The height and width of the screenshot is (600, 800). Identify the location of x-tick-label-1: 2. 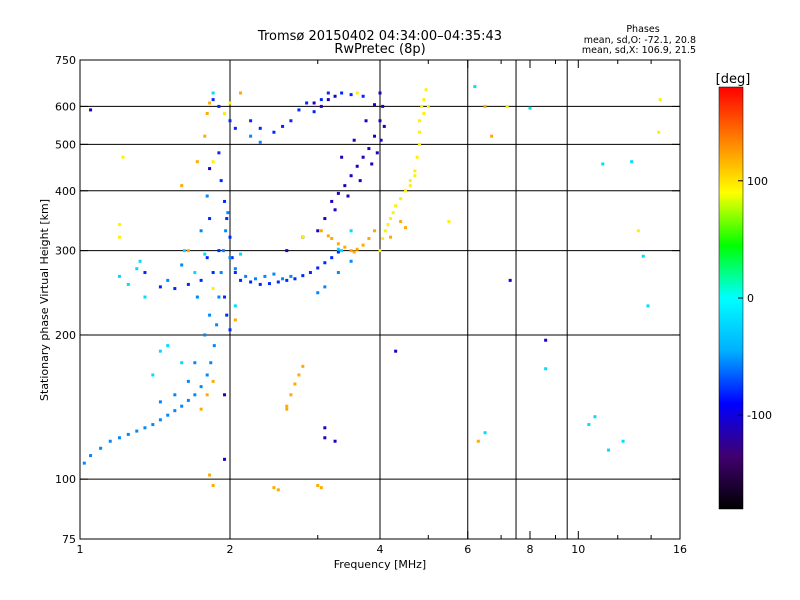
(230, 549).